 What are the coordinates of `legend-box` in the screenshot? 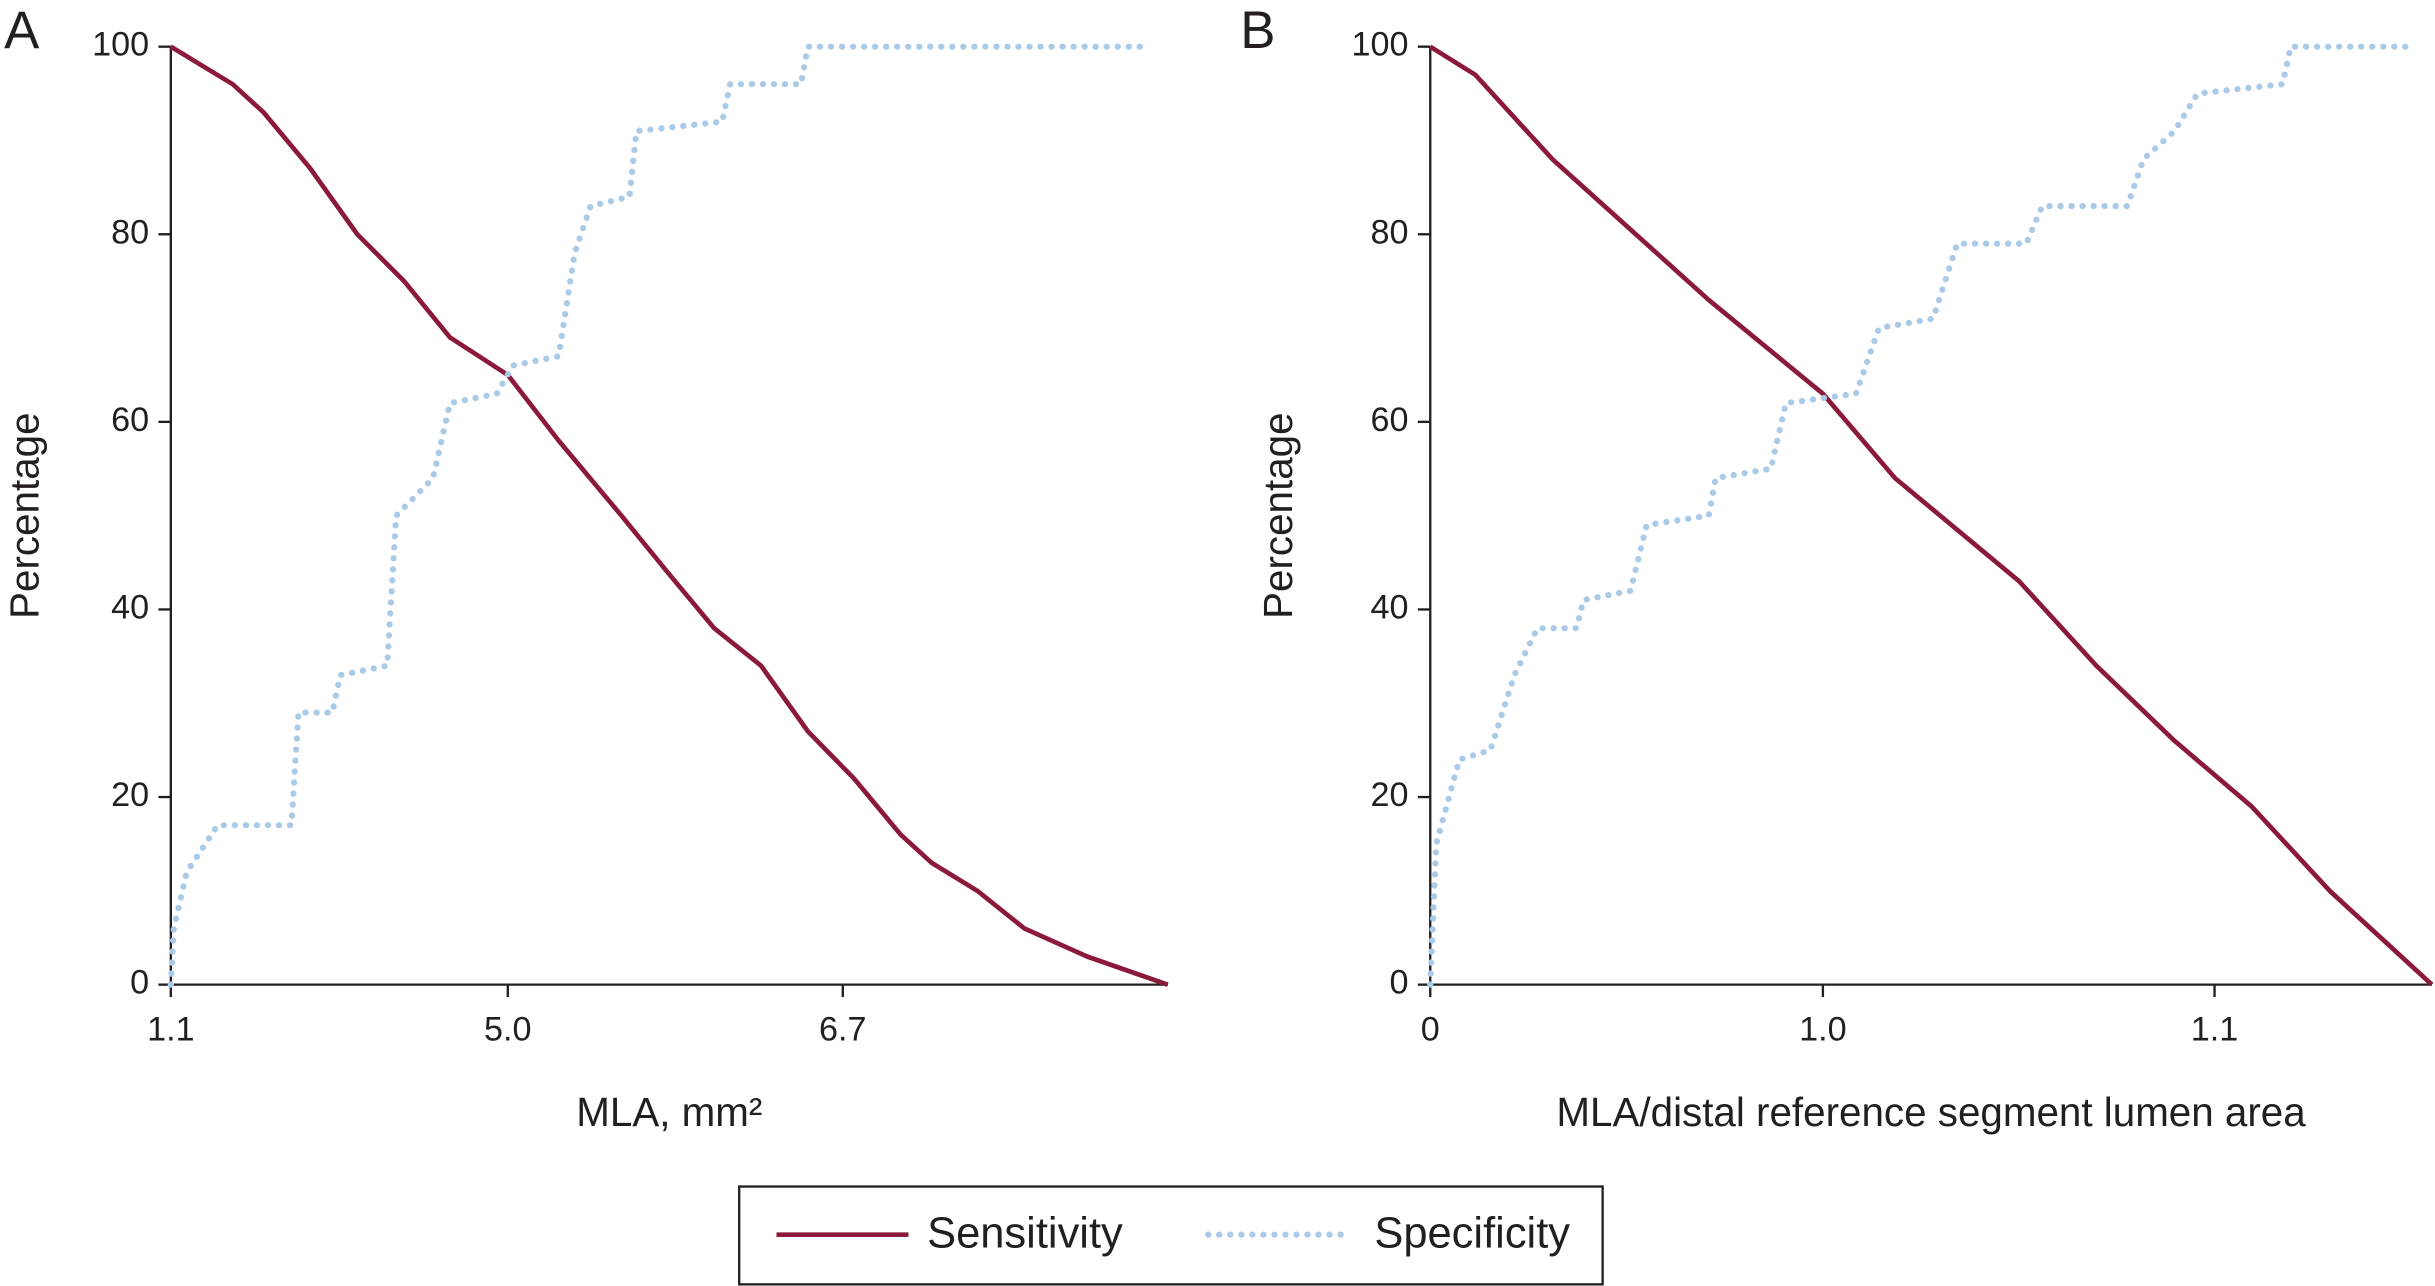 It's located at (1171, 1235).